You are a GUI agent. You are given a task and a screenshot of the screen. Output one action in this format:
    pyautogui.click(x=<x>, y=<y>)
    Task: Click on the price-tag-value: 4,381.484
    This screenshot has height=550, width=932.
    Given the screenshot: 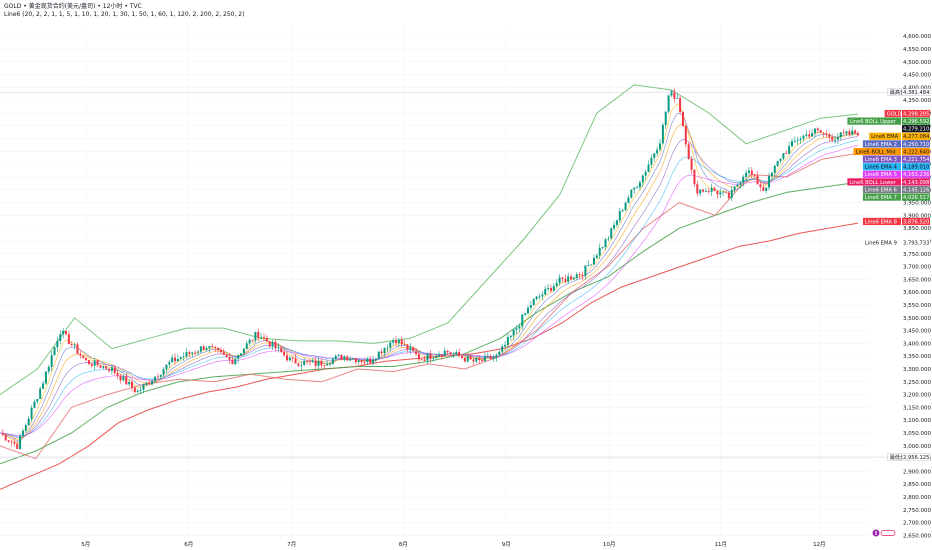 What is the action you would take?
    pyautogui.click(x=916, y=93)
    